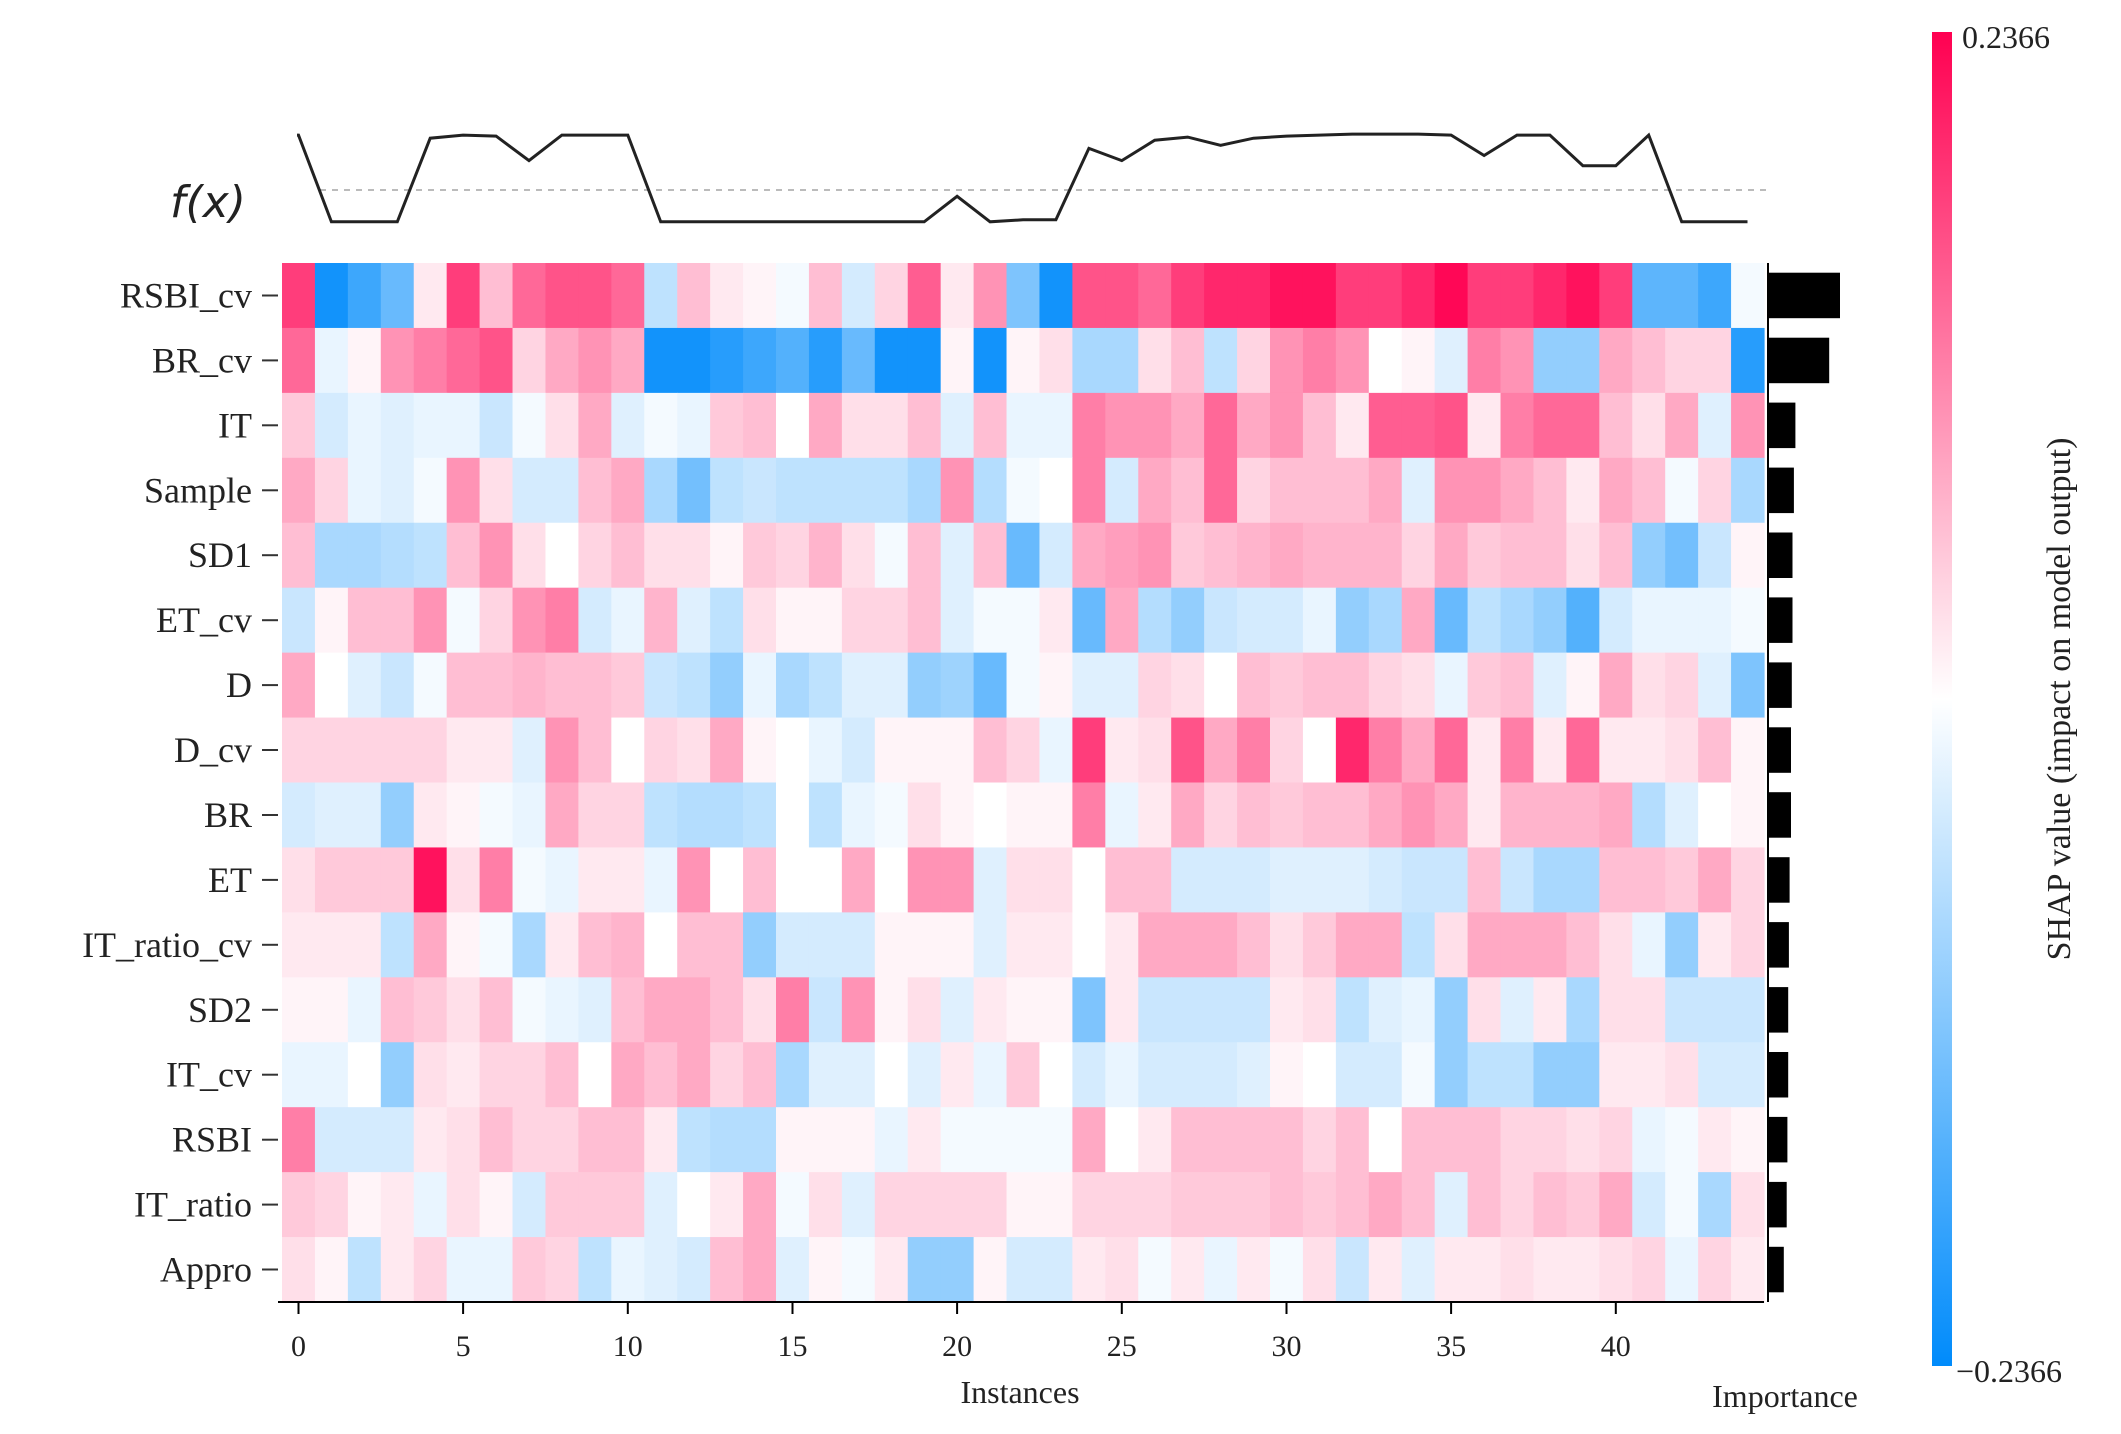  I want to click on x-tick-label: 15, so click(793, 1346).